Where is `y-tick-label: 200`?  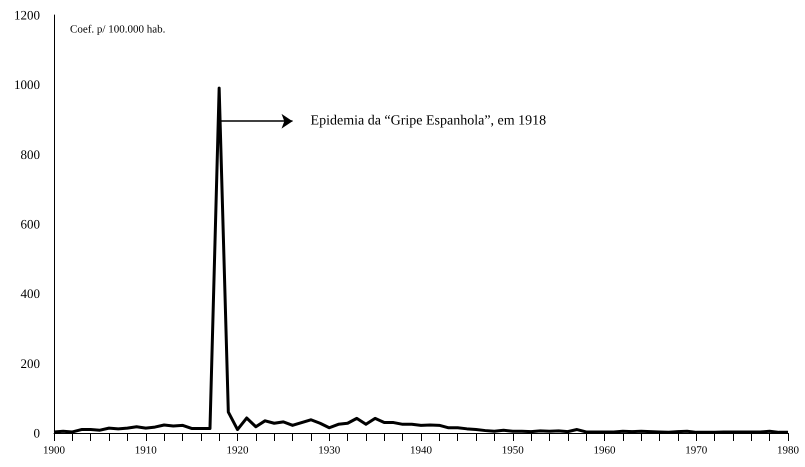 y-tick-label: 200 is located at coordinates (30, 363).